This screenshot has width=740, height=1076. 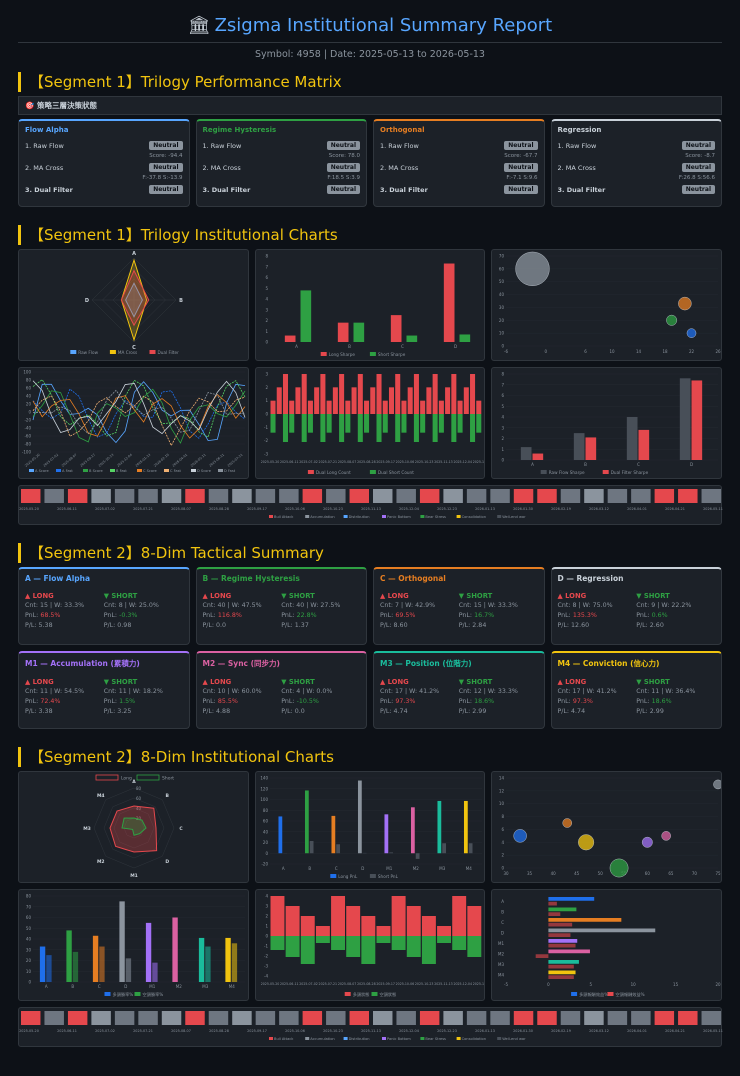 What do you see at coordinates (577, 873) in the screenshot?
I see `x-tick-label: 45` at bounding box center [577, 873].